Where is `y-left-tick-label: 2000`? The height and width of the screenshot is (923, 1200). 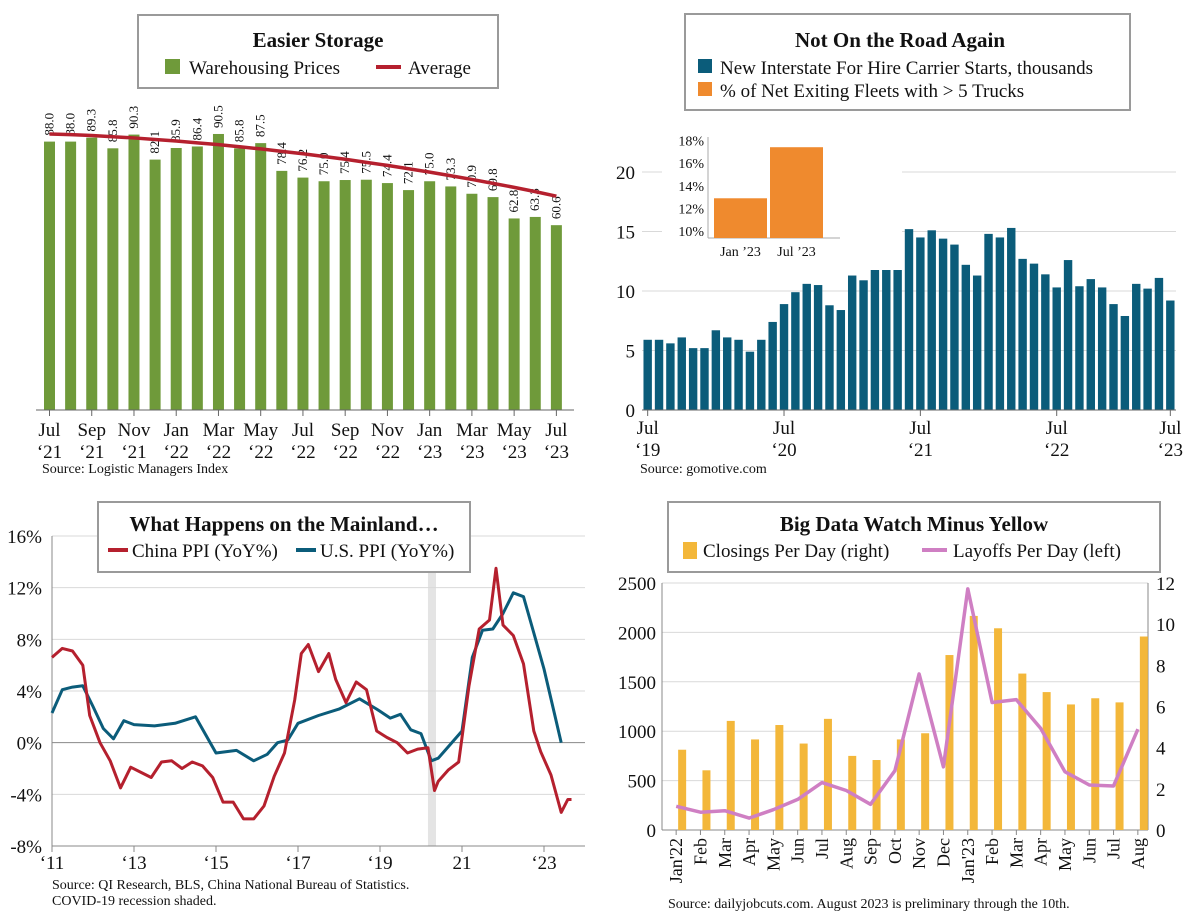
y-left-tick-label: 2000 is located at coordinates (637, 633).